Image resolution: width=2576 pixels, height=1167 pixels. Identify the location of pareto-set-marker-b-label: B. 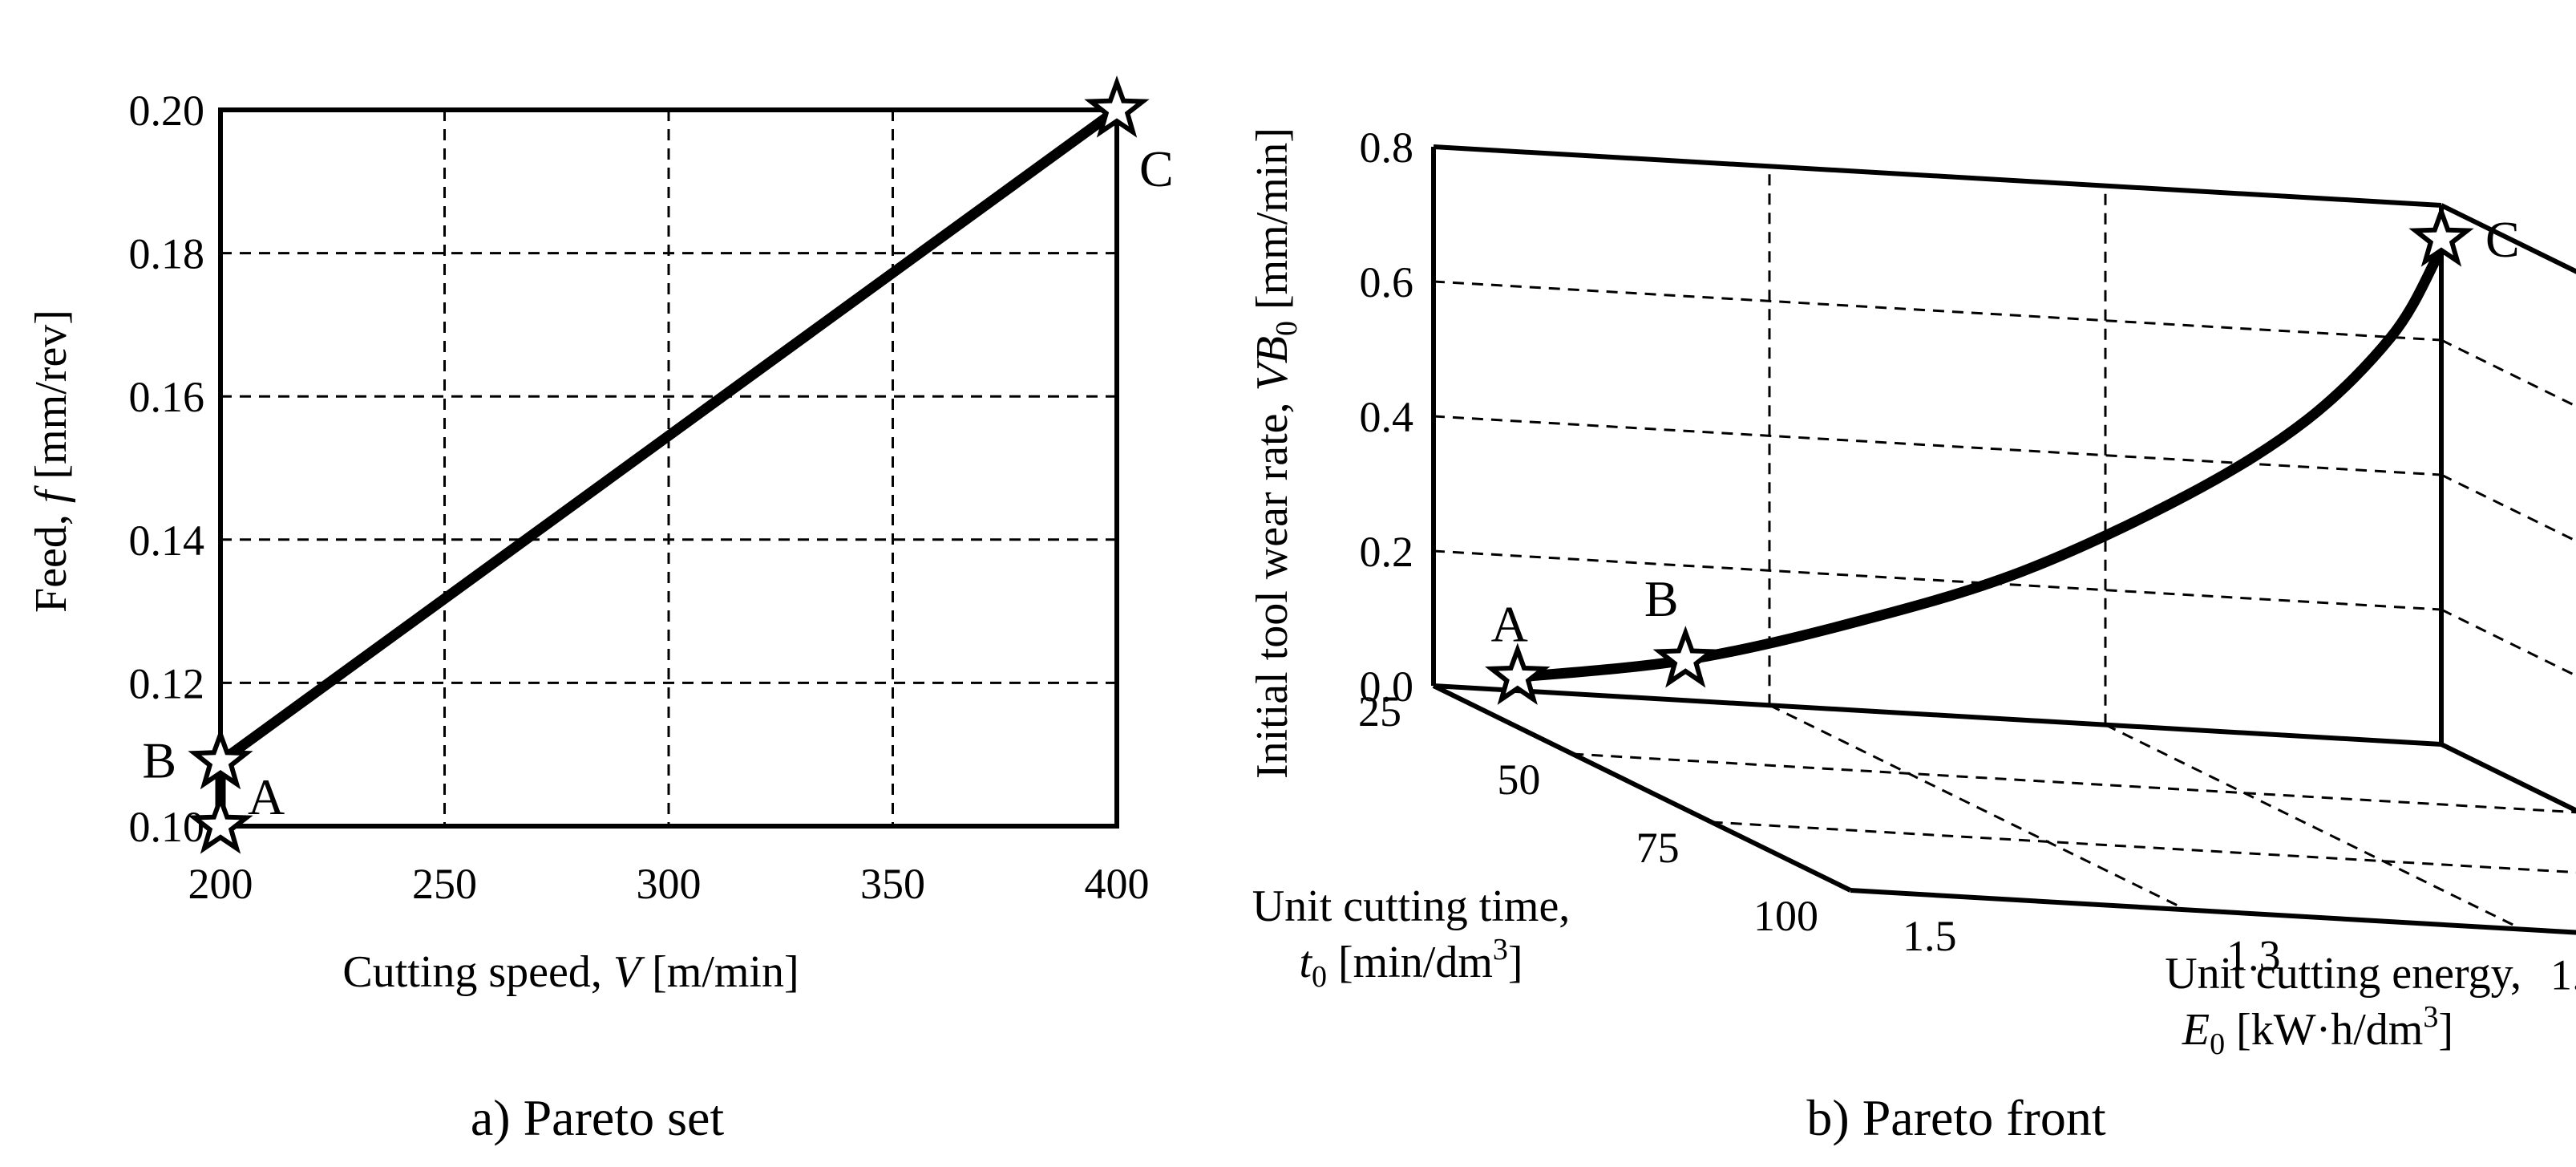
(159, 760).